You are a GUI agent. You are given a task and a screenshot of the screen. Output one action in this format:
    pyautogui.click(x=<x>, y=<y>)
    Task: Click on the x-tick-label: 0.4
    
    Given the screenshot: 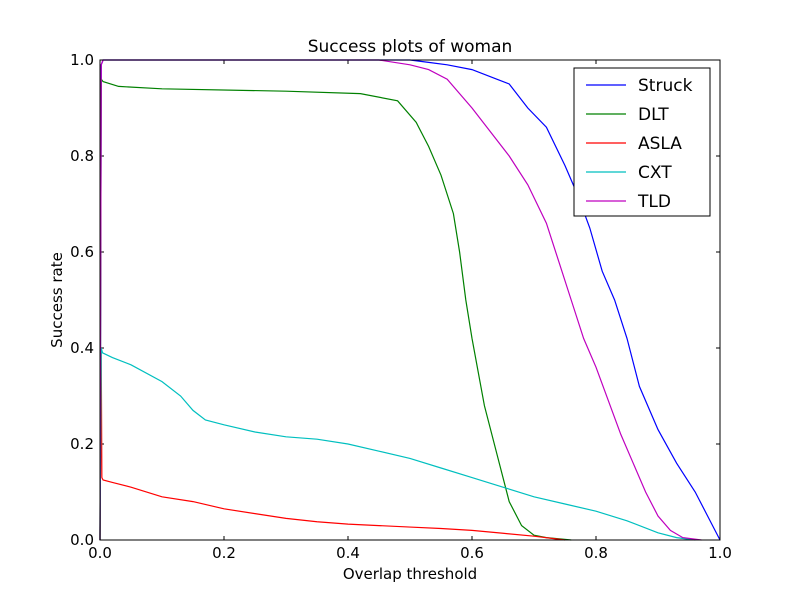 What is the action you would take?
    pyautogui.click(x=348, y=553)
    